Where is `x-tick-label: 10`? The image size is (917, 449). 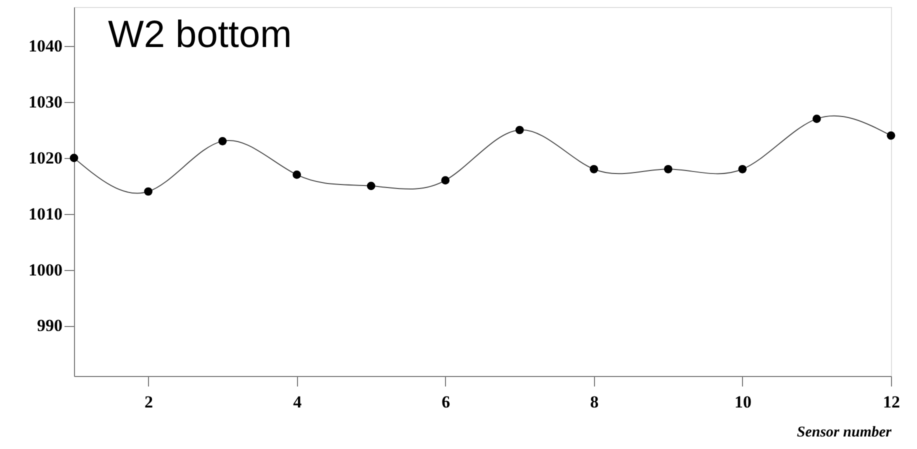
x-tick-label: 10 is located at coordinates (743, 402).